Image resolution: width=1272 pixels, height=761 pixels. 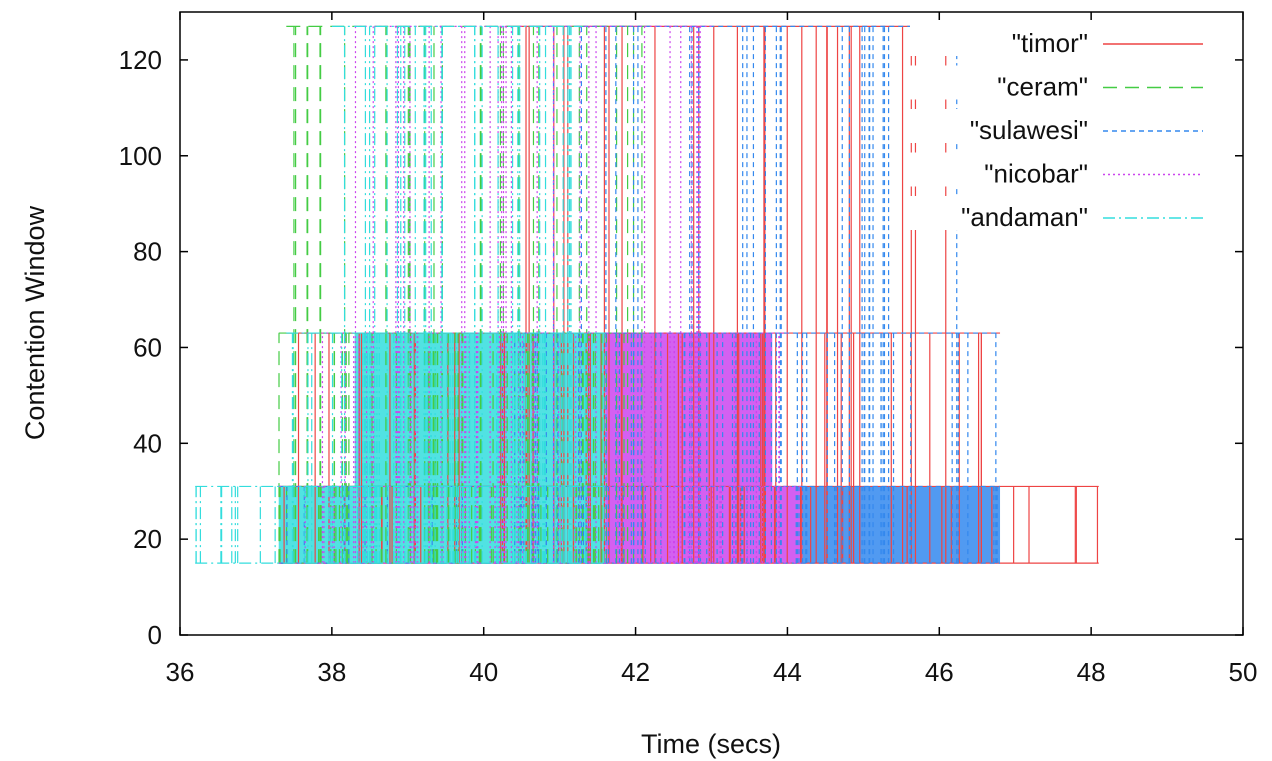 I want to click on legend-label: "sulawesi", so click(x=1029, y=130).